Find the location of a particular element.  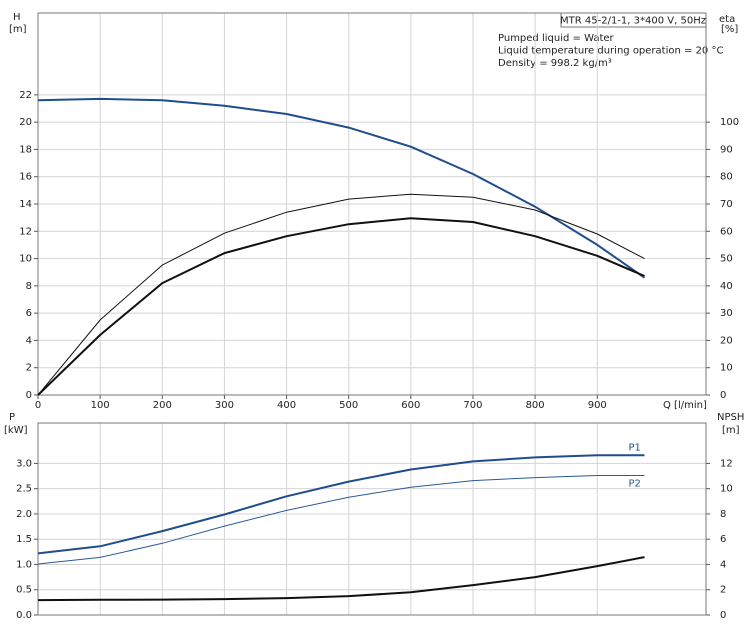

y2-axis-unit: [m] is located at coordinates (731, 430).